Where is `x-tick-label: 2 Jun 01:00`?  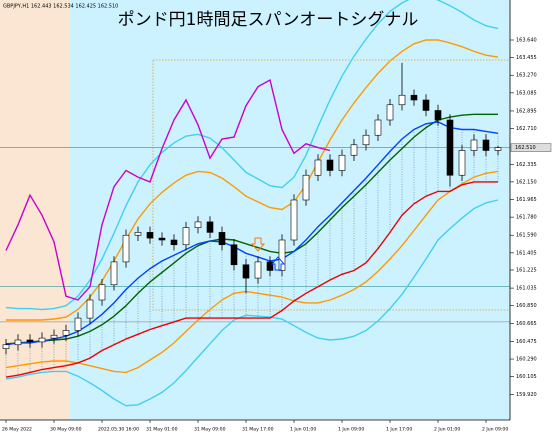 x-tick-label: 2 Jun 01:00 is located at coordinates (447, 430).